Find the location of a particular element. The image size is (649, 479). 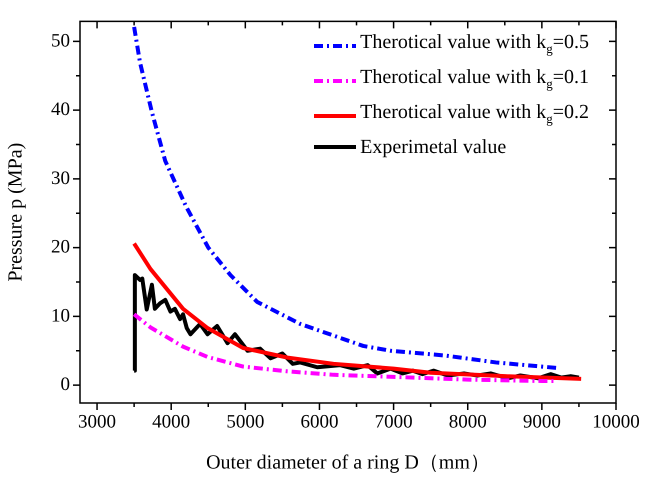

legend-label: Experimetal value is located at coordinates (433, 147).